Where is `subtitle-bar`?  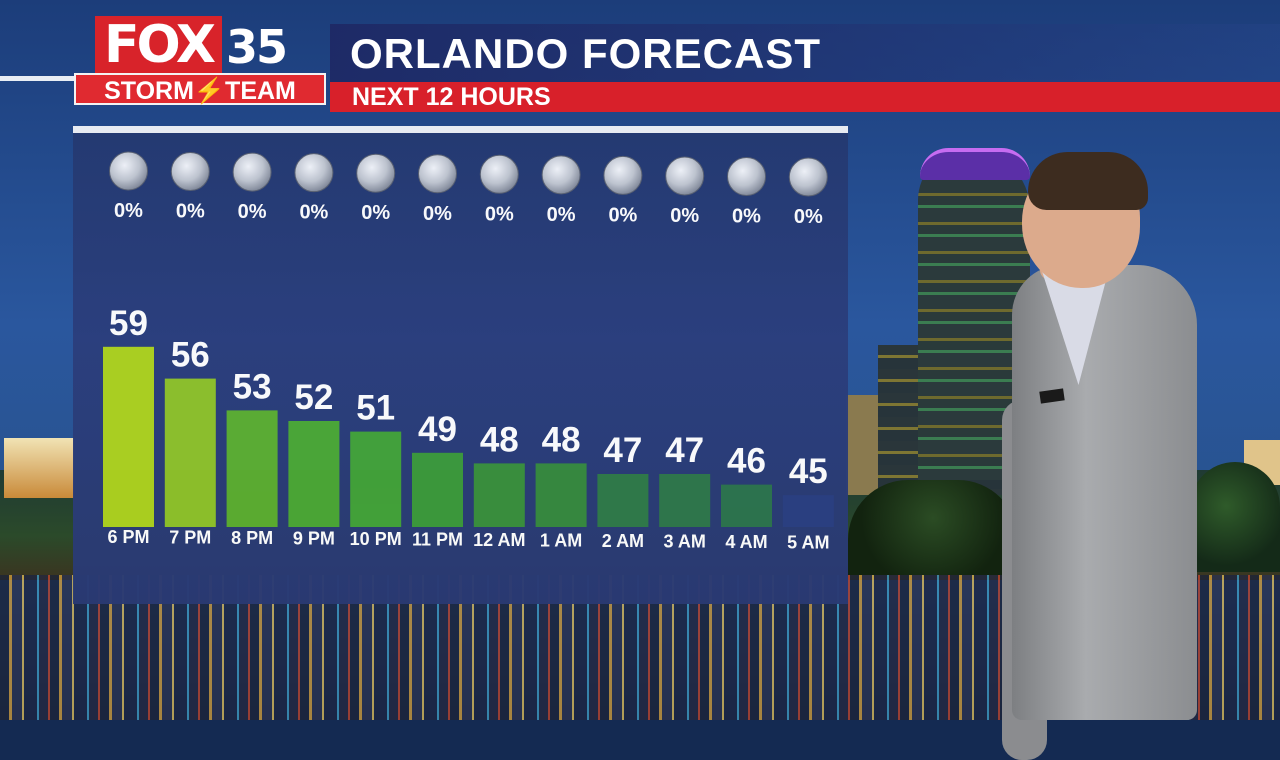 subtitle-bar is located at coordinates (805, 97).